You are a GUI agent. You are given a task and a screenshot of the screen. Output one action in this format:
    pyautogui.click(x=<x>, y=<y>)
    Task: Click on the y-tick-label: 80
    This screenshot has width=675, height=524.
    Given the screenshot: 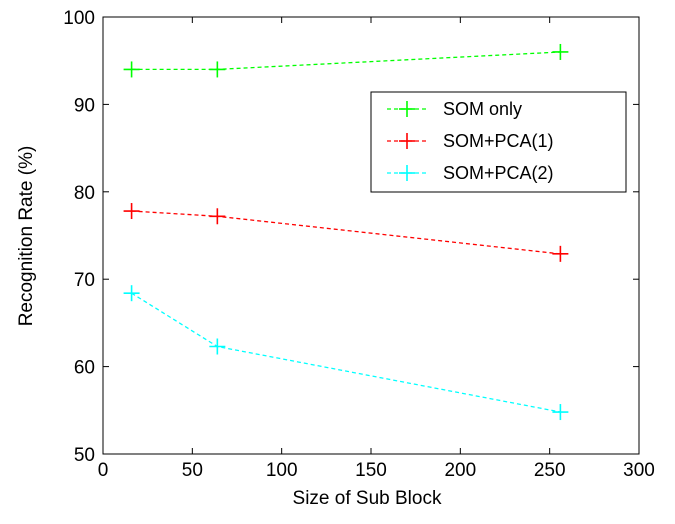 What is the action you would take?
    pyautogui.click(x=84, y=193)
    